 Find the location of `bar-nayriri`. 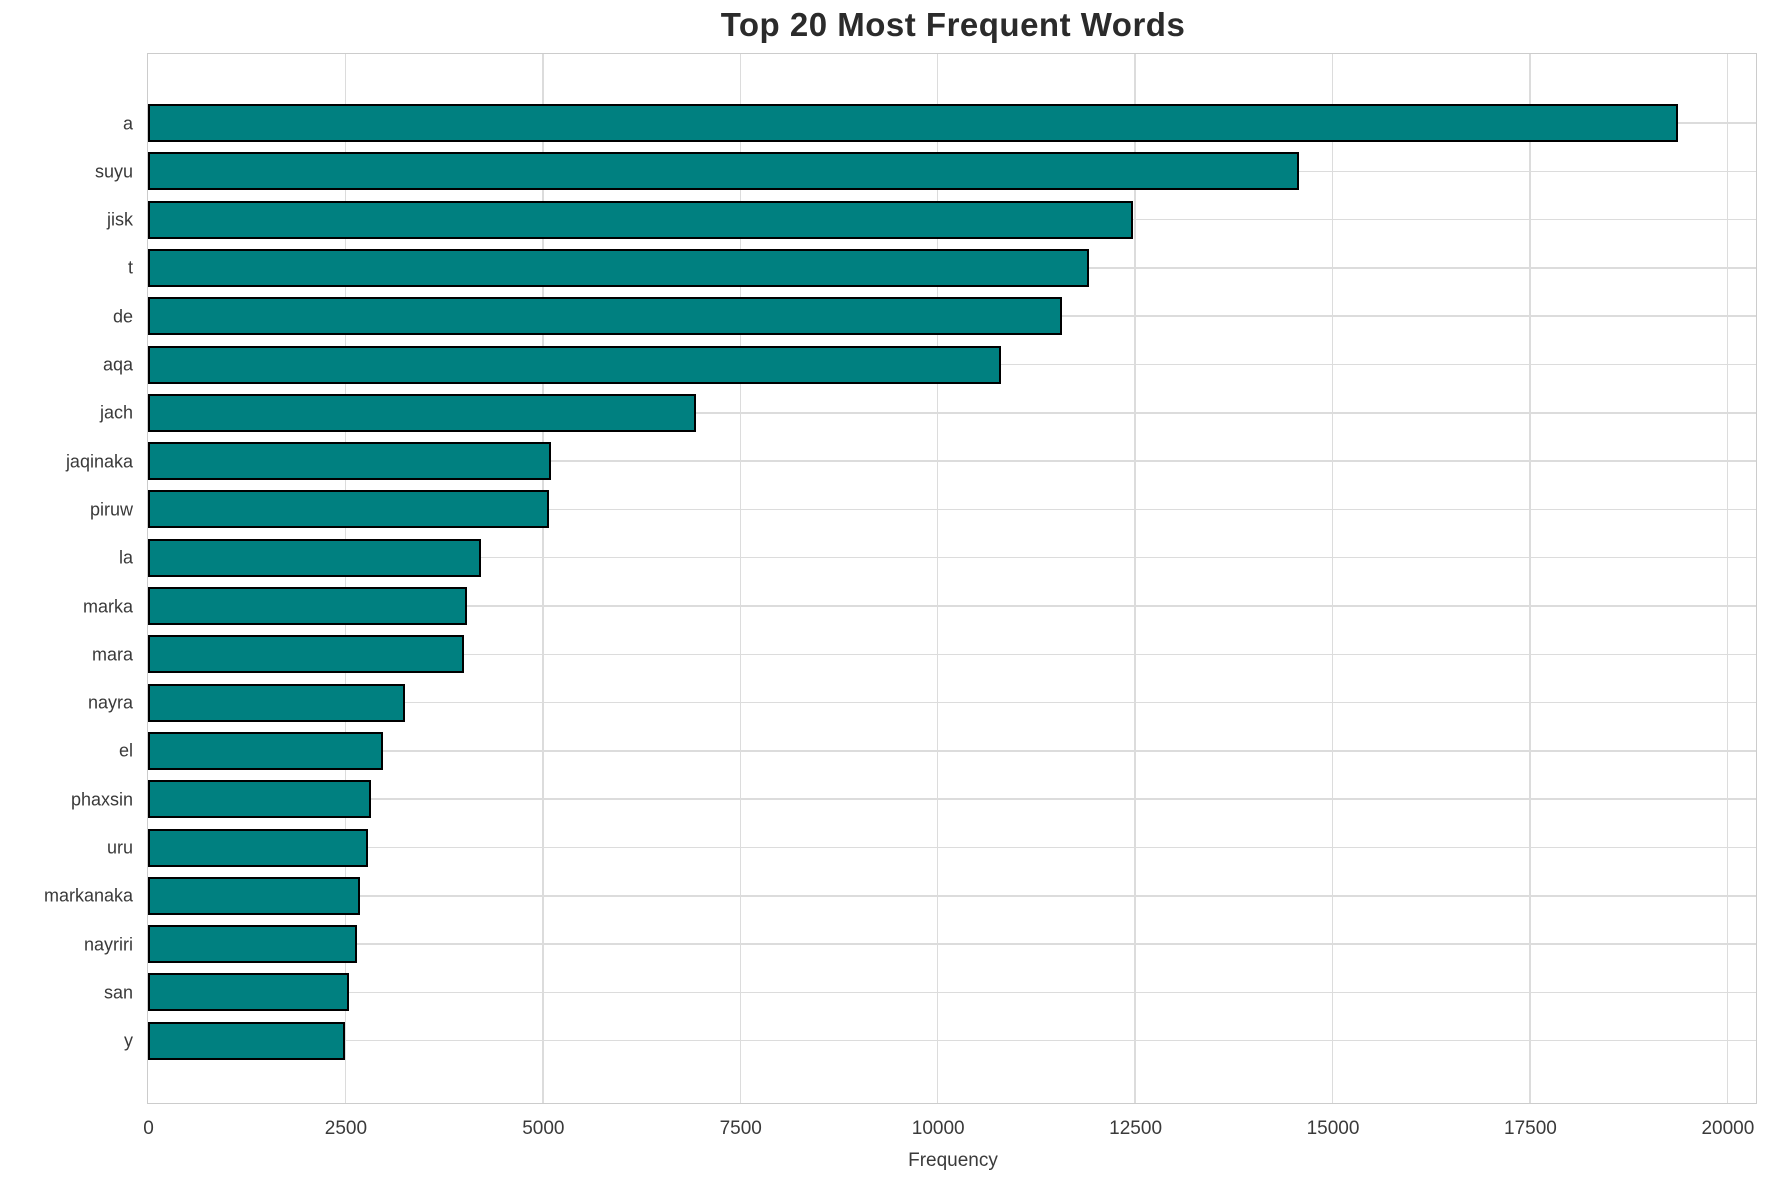

bar-nayriri is located at coordinates (253, 944).